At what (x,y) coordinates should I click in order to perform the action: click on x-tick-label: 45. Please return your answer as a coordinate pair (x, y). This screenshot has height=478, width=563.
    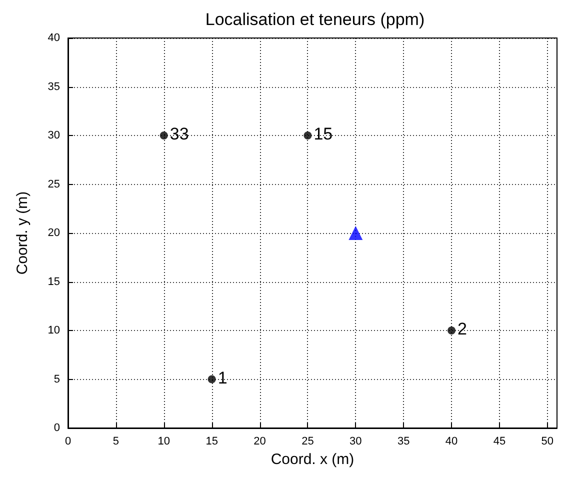
    Looking at the image, I should click on (499, 442).